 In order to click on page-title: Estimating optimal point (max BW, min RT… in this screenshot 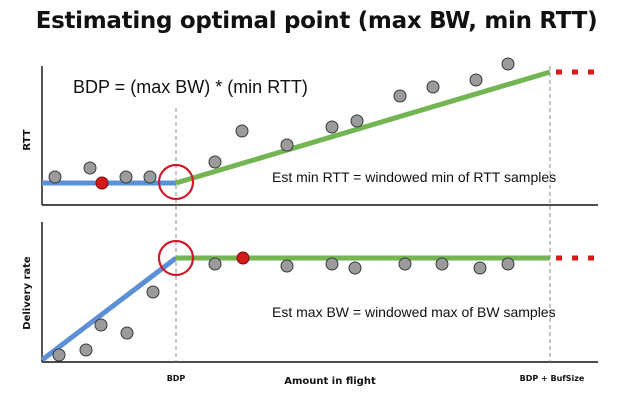, I will do `click(316, 21)`.